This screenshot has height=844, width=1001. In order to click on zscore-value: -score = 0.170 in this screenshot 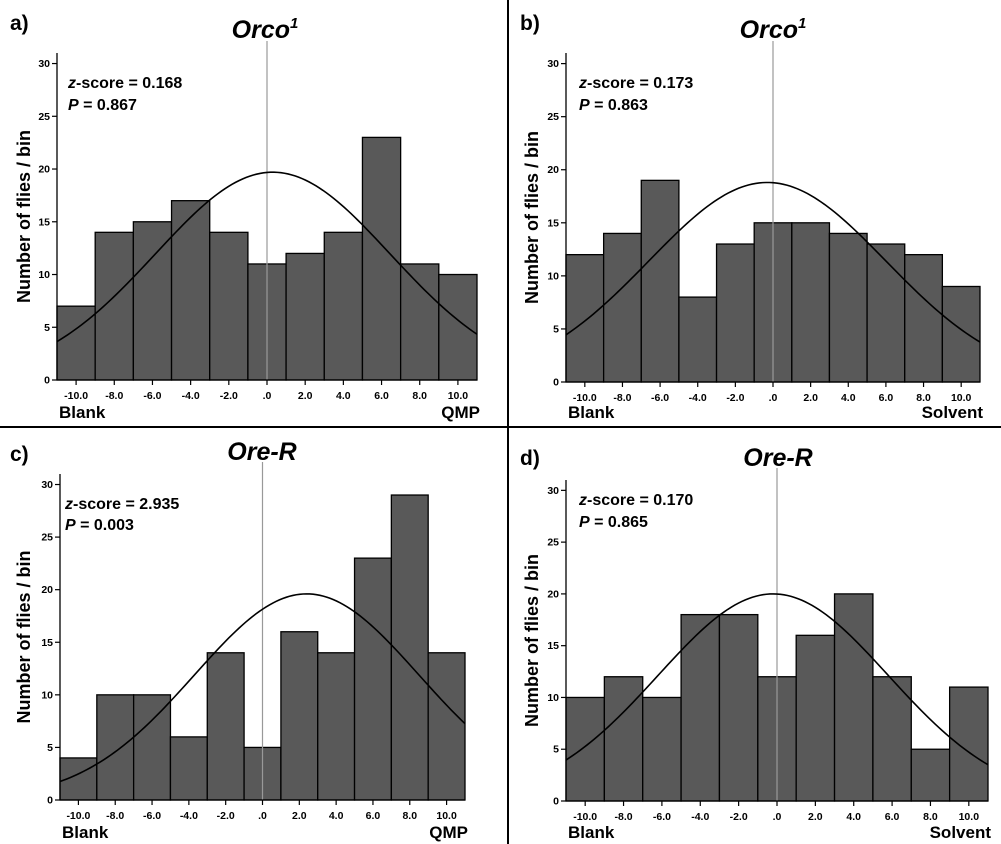, I will do `click(640, 500)`.